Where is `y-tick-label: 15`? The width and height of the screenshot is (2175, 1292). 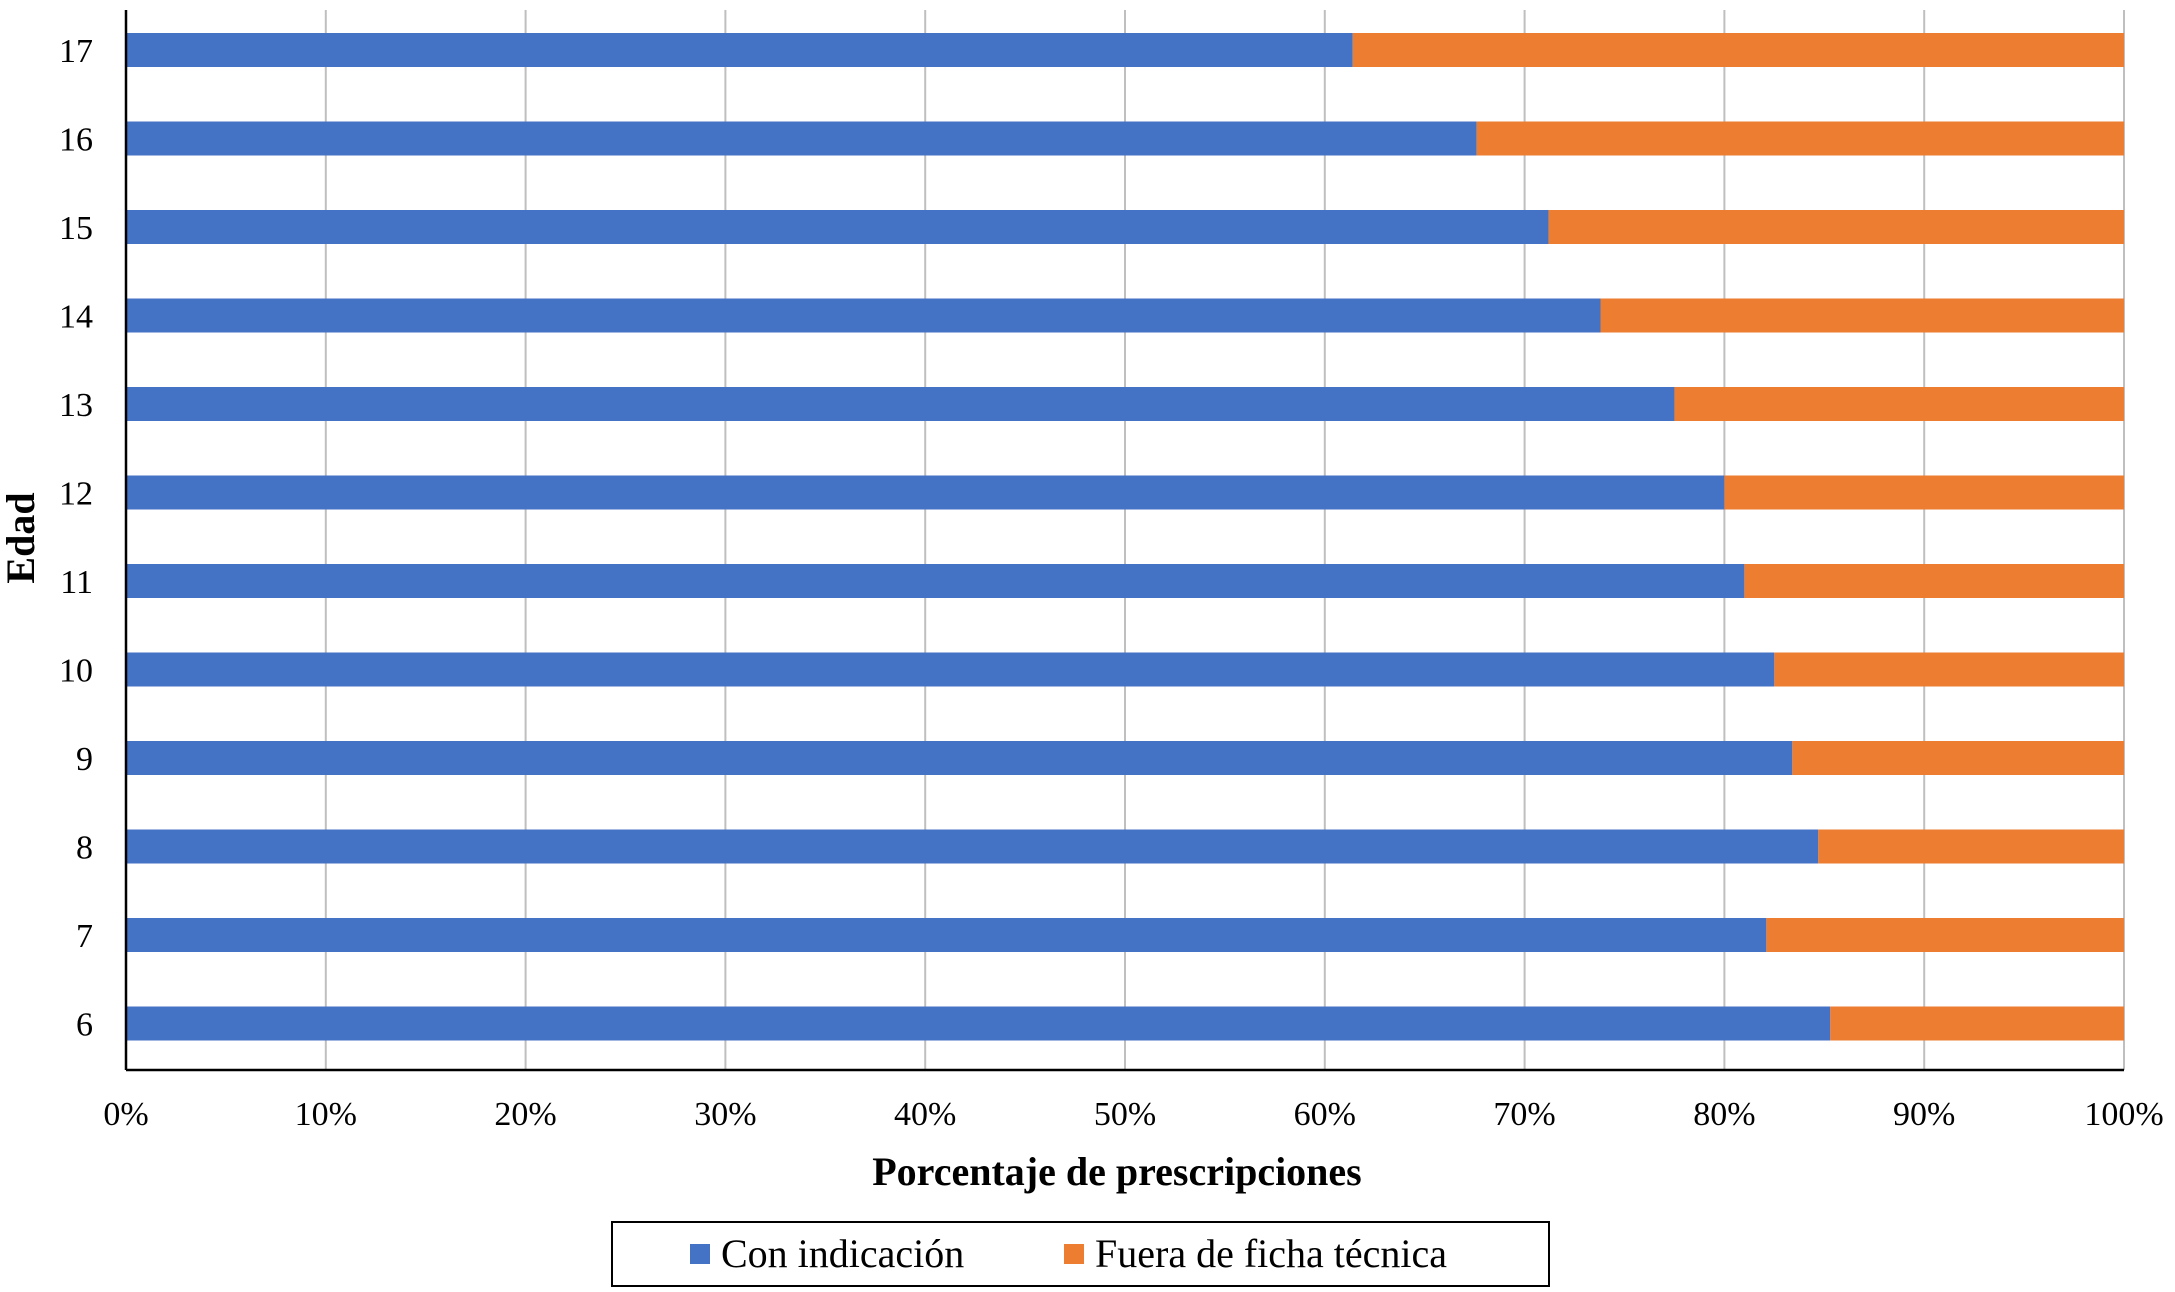
y-tick-label: 15 is located at coordinates (76, 228).